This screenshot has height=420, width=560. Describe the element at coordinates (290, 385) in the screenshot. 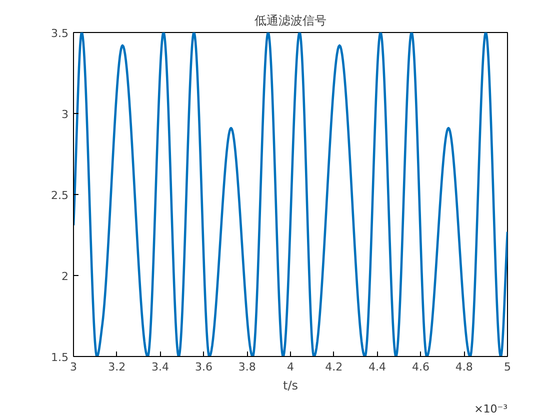

I see `x-axis-title: t/s` at that location.